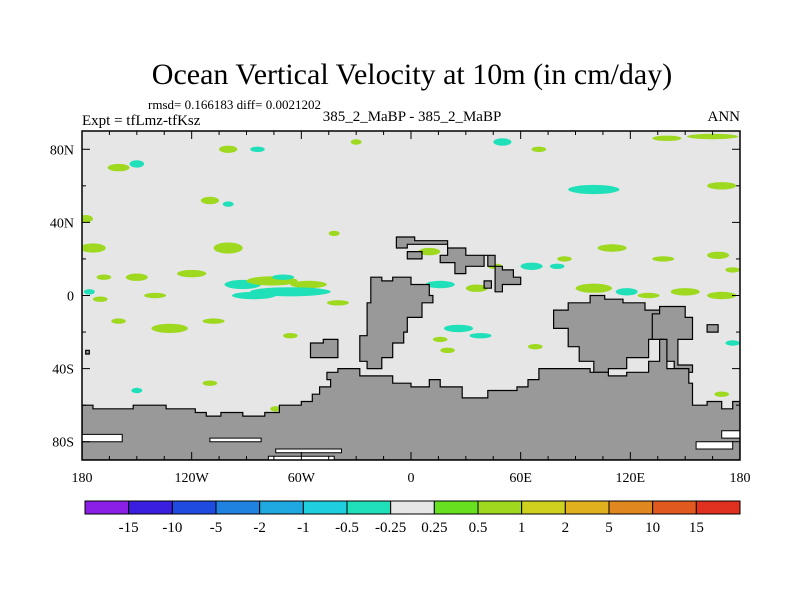  I want to click on right-subtitle: ANN, so click(724, 117).